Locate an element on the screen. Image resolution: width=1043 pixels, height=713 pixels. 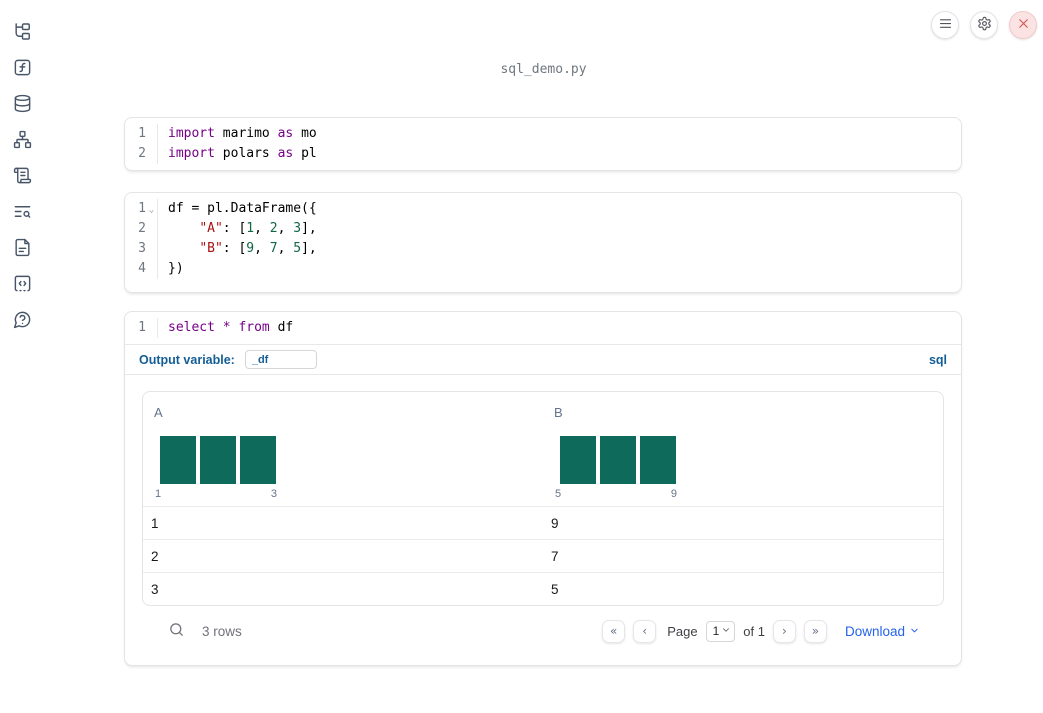
last-page-button: » is located at coordinates (815, 631).